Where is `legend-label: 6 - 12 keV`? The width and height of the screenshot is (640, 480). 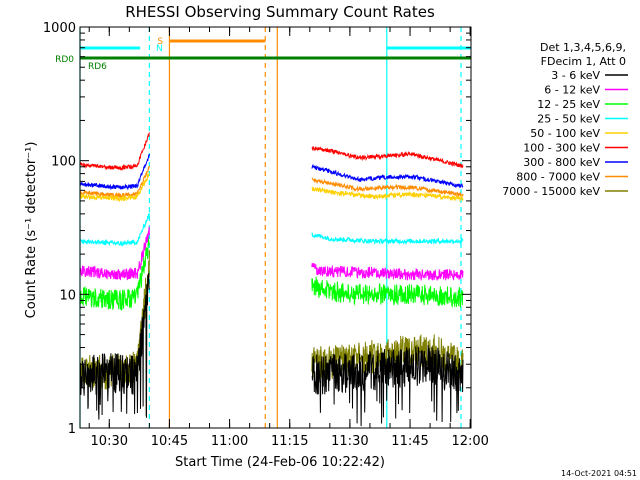
legend-label: 6 - 12 keV is located at coordinates (572, 90).